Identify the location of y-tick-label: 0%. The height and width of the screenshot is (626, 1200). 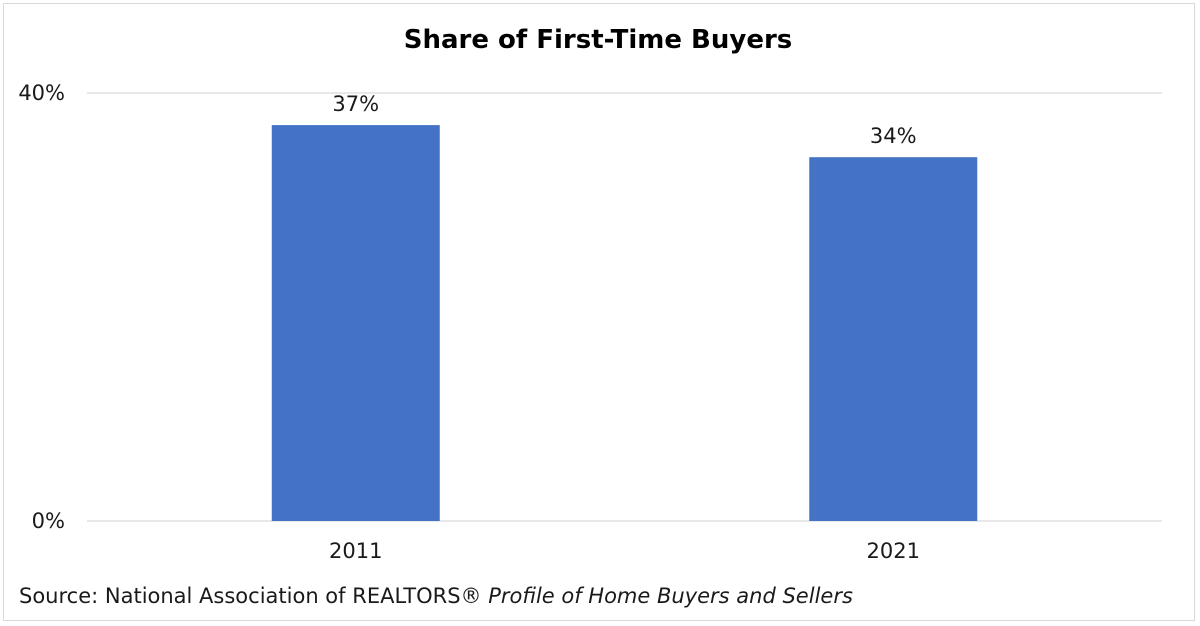
(48, 521).